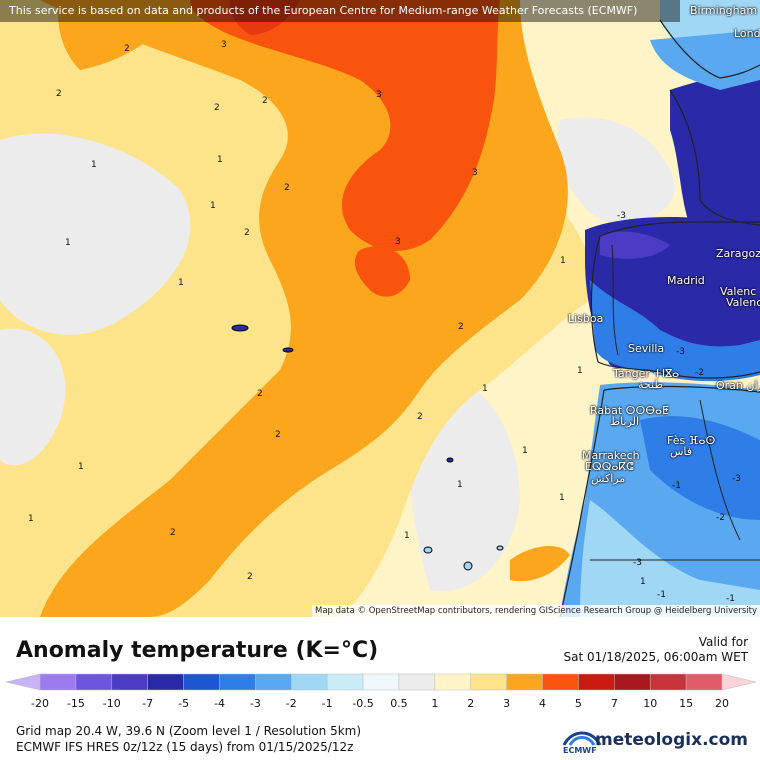  I want to click on city-zaragoza: Zaragoz, so click(738, 253).